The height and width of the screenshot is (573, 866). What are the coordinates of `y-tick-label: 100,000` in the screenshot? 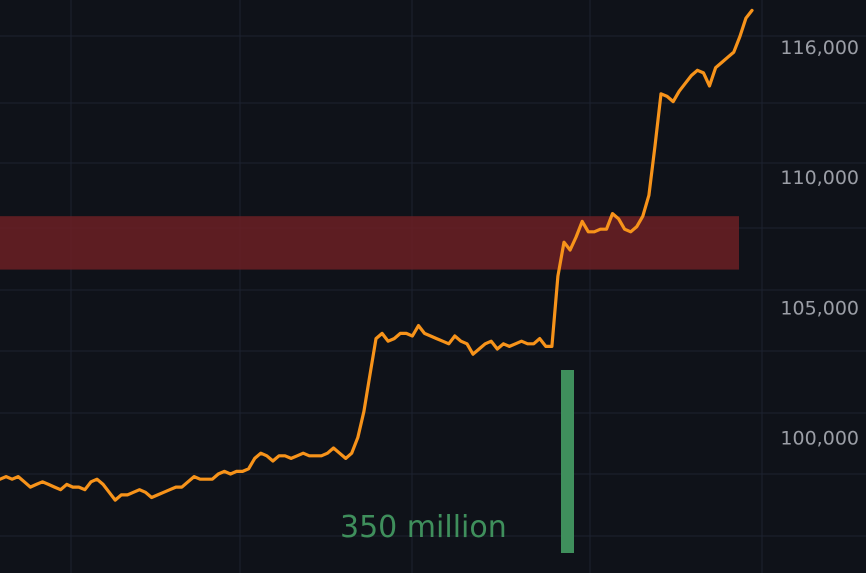 It's located at (819, 439).